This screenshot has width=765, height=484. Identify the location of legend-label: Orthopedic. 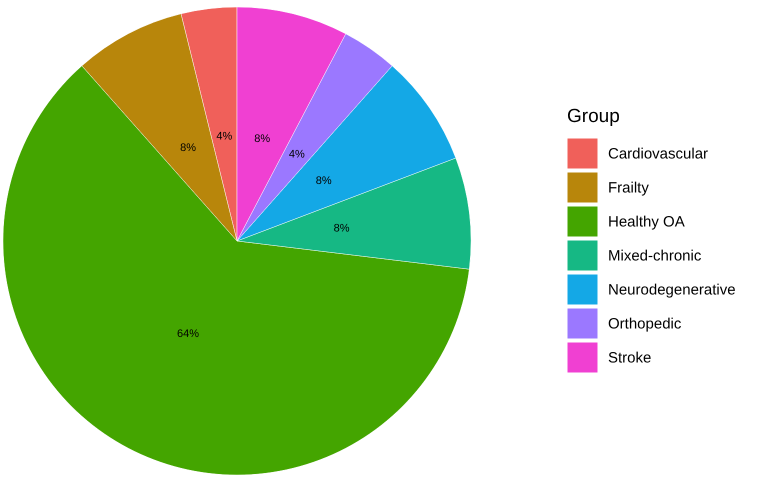
(645, 324).